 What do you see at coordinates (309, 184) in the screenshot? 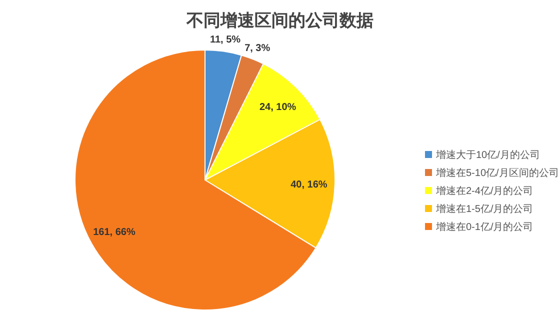
I see `data-label: 40, 16%` at bounding box center [309, 184].